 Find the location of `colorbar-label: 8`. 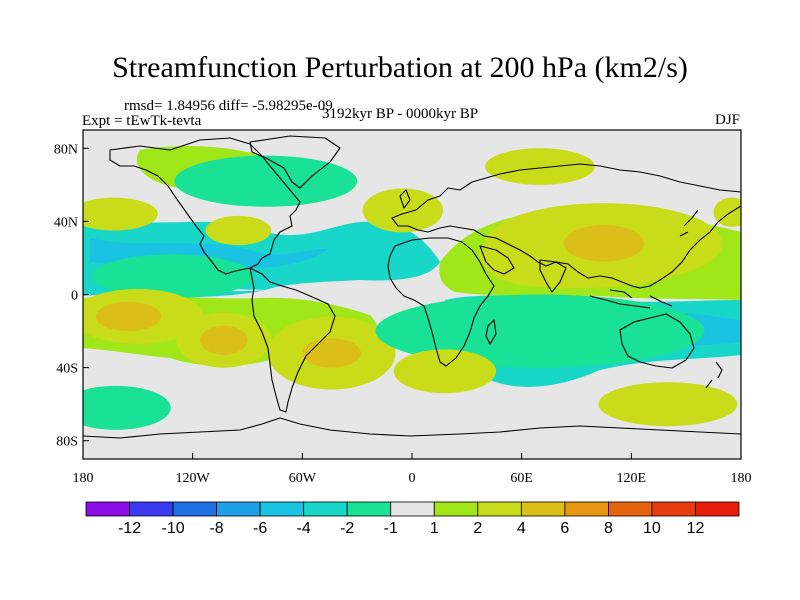

colorbar-label: 8 is located at coordinates (608, 528).